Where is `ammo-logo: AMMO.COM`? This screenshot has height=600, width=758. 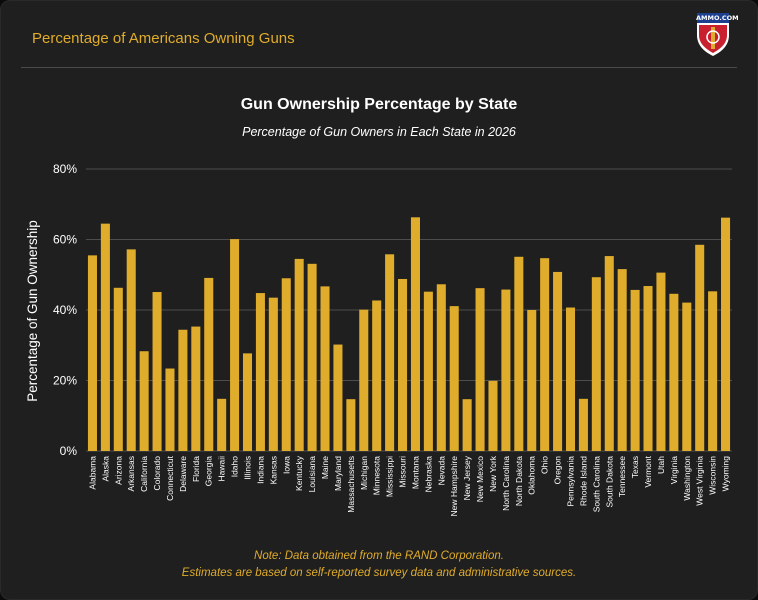 ammo-logo: AMMO.COM is located at coordinates (717, 35).